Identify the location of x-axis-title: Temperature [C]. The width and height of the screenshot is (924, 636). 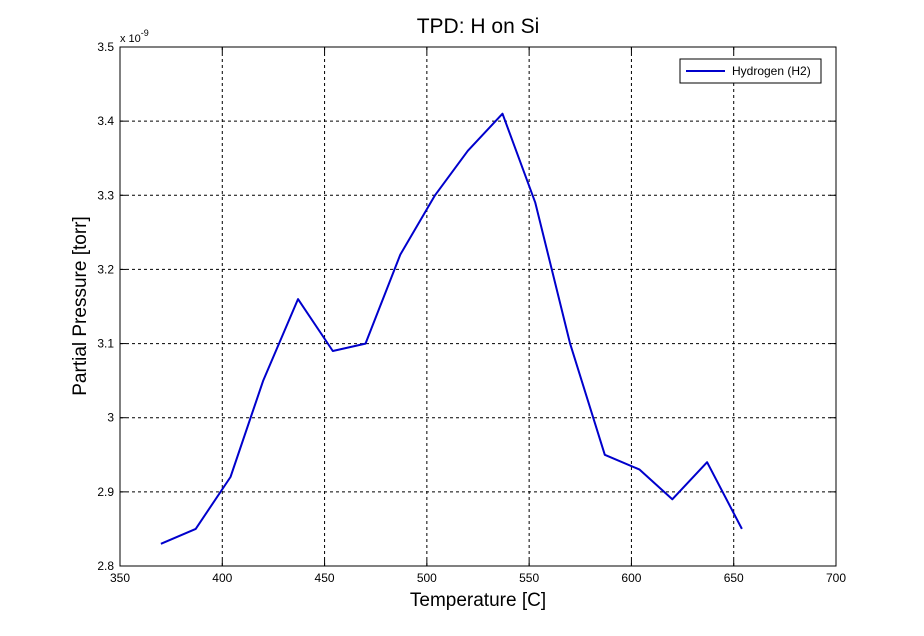
(478, 600).